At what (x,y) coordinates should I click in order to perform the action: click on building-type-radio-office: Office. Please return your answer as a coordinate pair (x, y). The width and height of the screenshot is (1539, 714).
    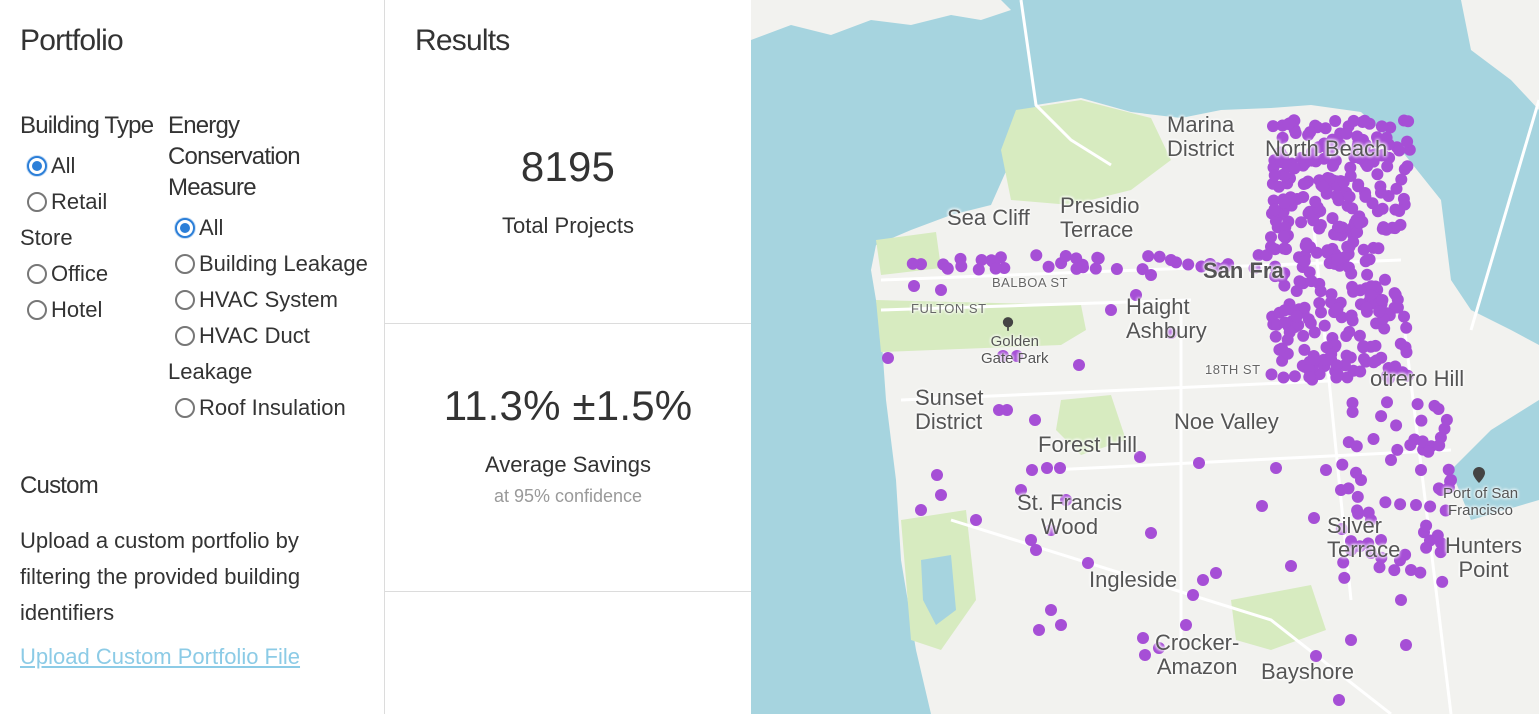
    Looking at the image, I should click on (90, 274).